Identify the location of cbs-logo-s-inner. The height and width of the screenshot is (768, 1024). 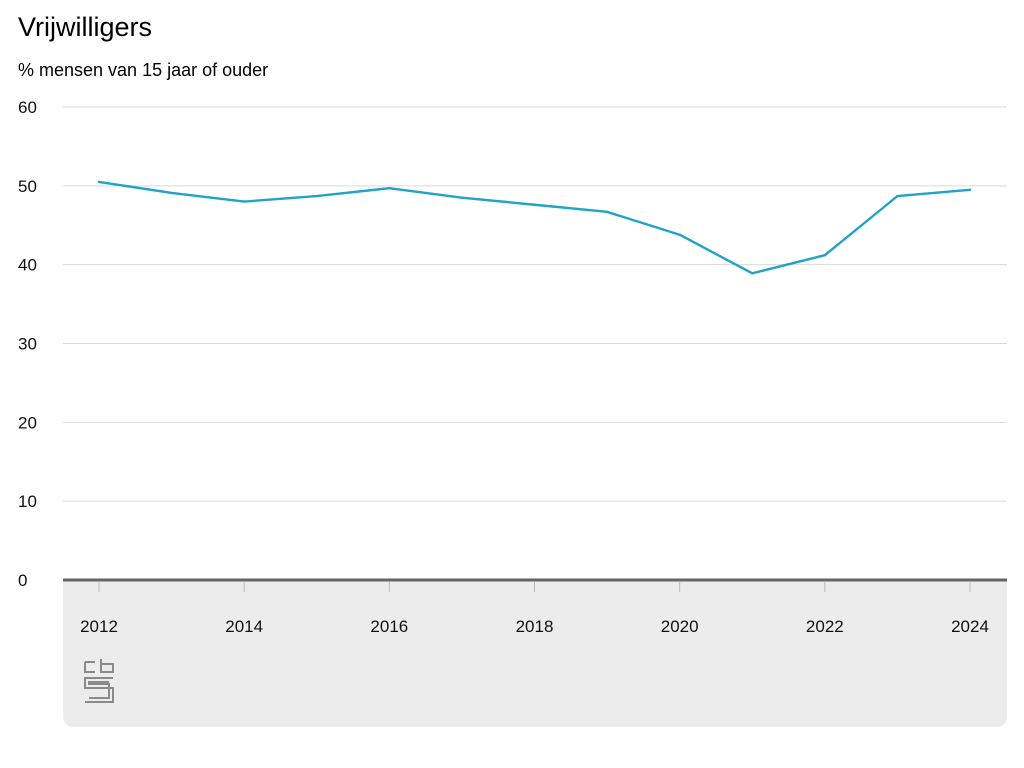
(99, 690).